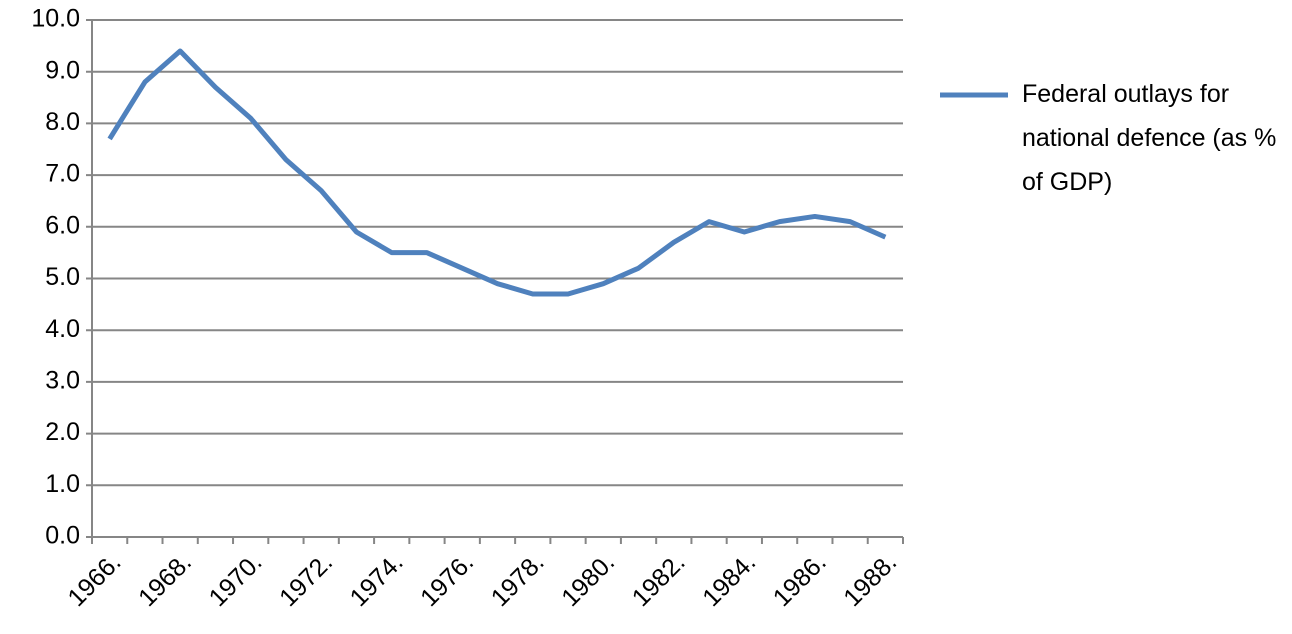 This screenshot has width=1292, height=634. Describe the element at coordinates (62, 484) in the screenshot. I see `y-tick-label: 1.0` at that location.